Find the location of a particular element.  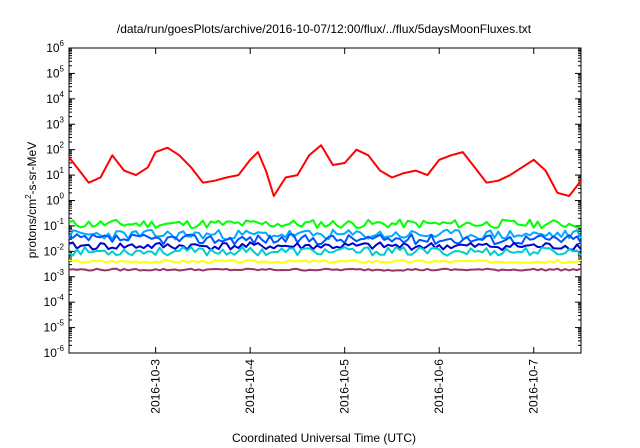

y-axis-label-sup: 2 is located at coordinates (28, 196).